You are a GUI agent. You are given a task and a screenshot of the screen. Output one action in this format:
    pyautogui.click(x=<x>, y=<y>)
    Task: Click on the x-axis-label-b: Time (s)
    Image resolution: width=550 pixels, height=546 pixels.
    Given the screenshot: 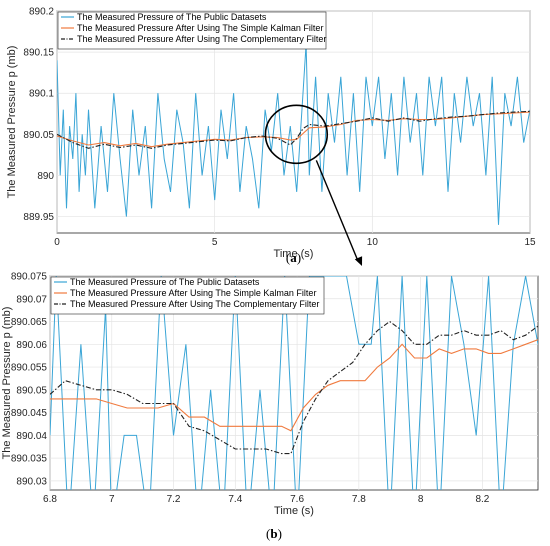 What is the action you would take?
    pyautogui.click(x=294, y=511)
    